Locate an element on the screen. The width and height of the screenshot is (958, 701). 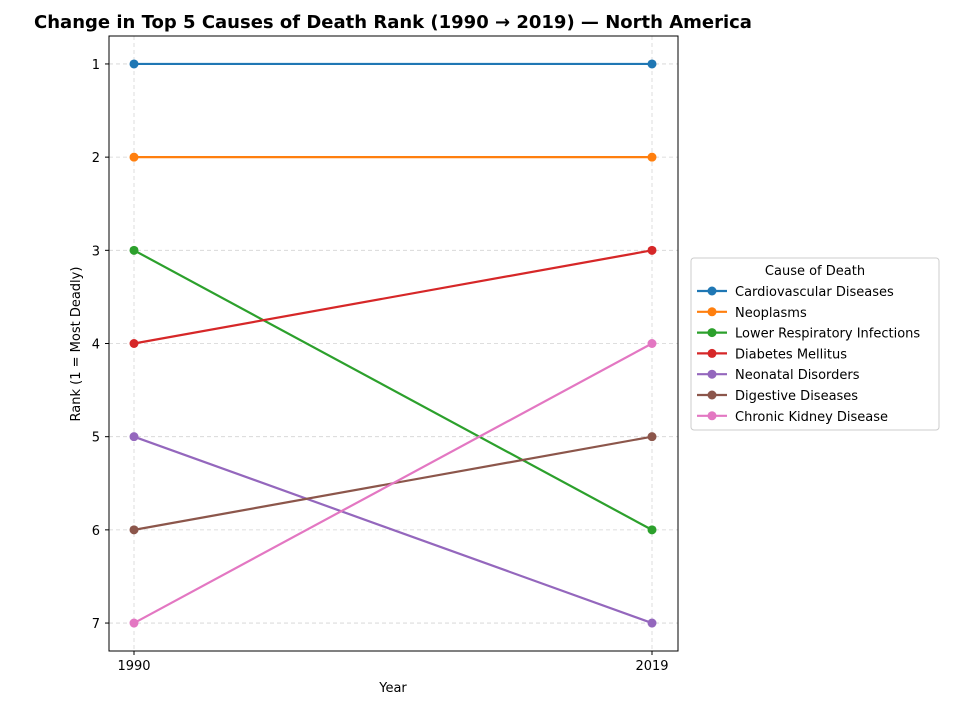
series-neoplasms is located at coordinates (393, 157).